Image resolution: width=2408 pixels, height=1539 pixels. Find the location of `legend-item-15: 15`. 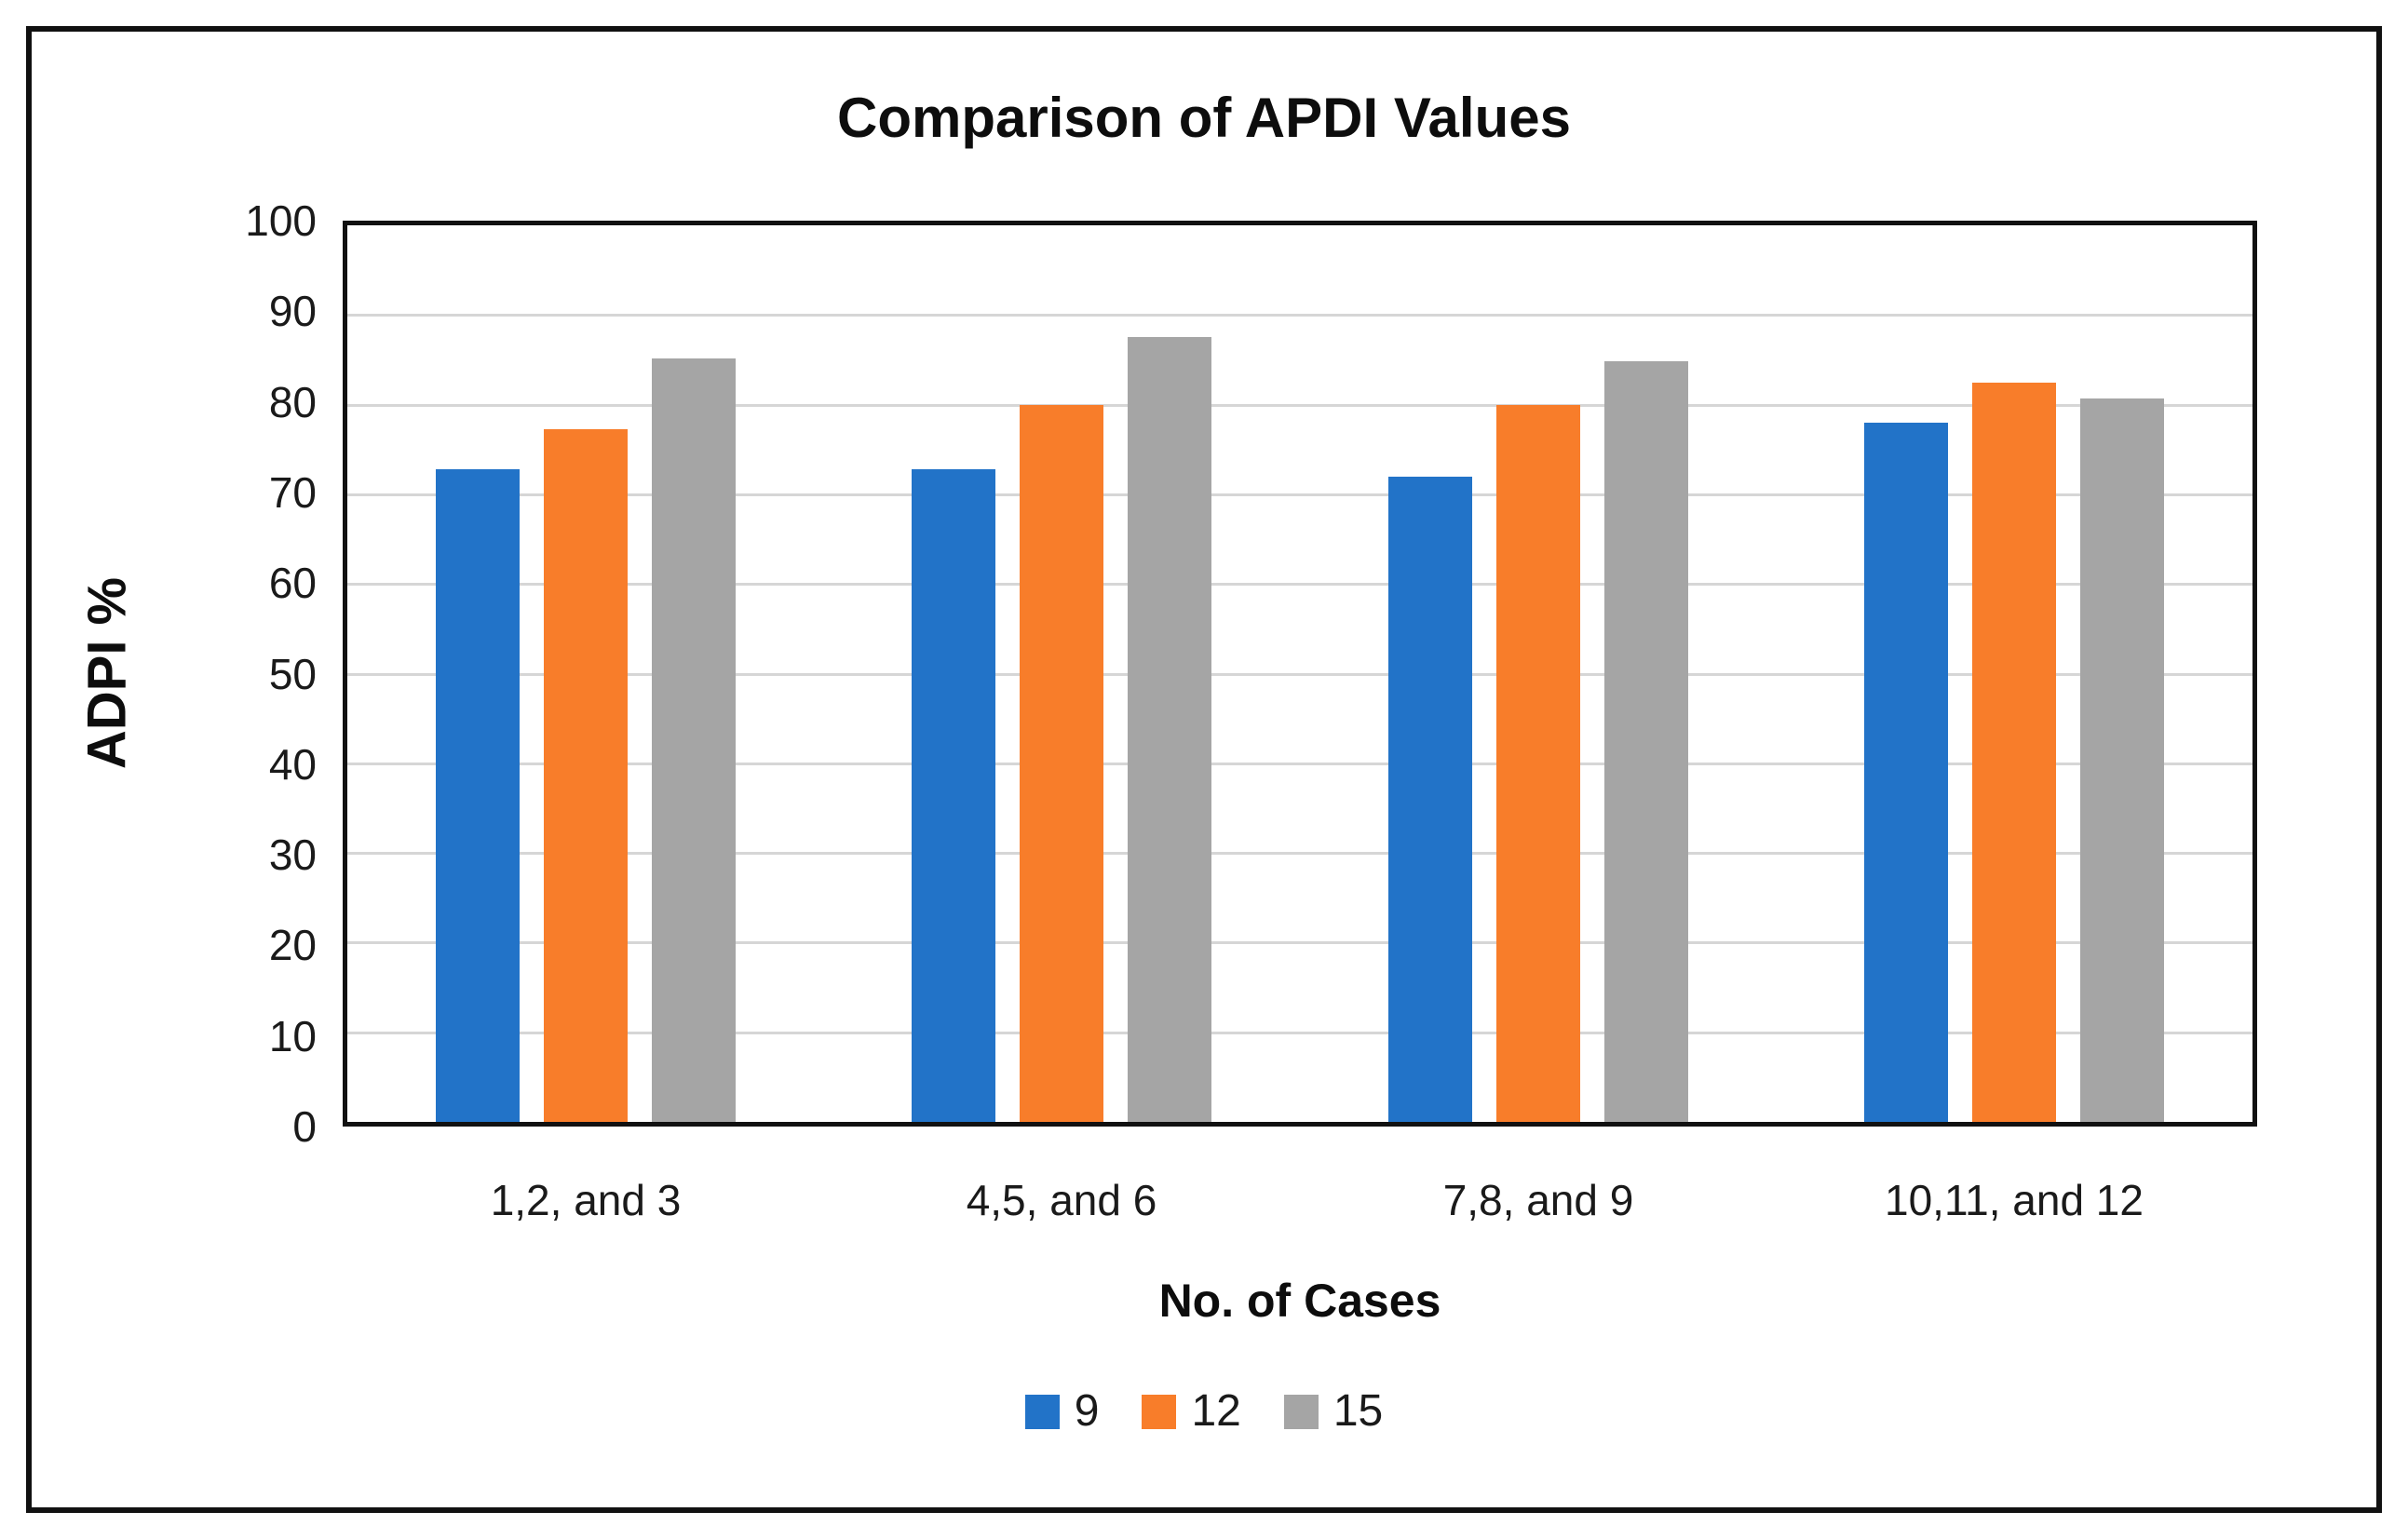

legend-item-15: 15 is located at coordinates (1333, 1411).